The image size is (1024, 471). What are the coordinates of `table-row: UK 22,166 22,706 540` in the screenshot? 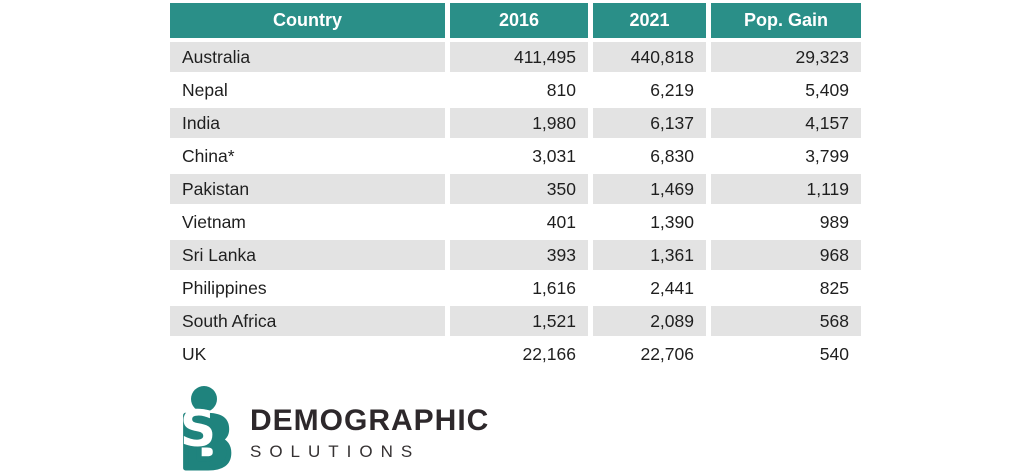 It's located at (515, 355).